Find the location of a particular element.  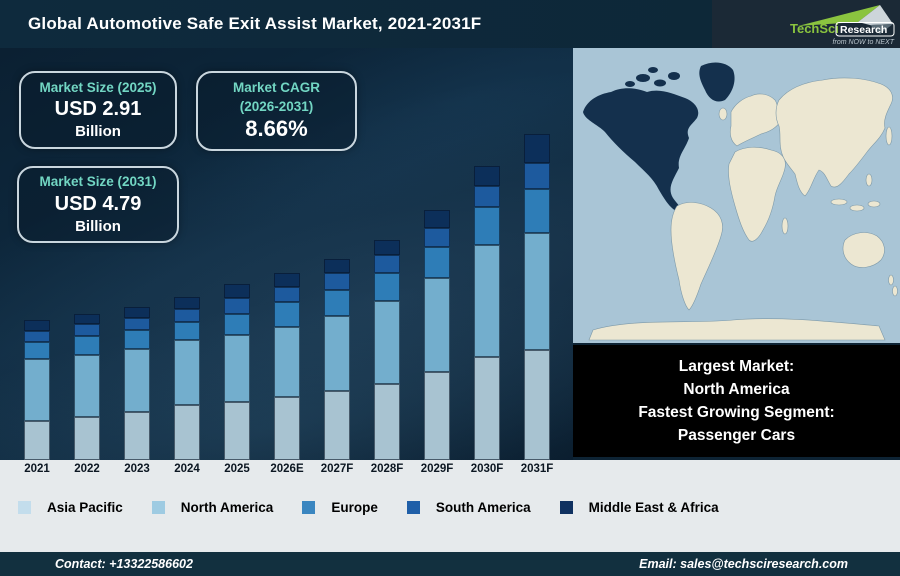

stat-label: Market Size (2025) is located at coordinates (98, 87).